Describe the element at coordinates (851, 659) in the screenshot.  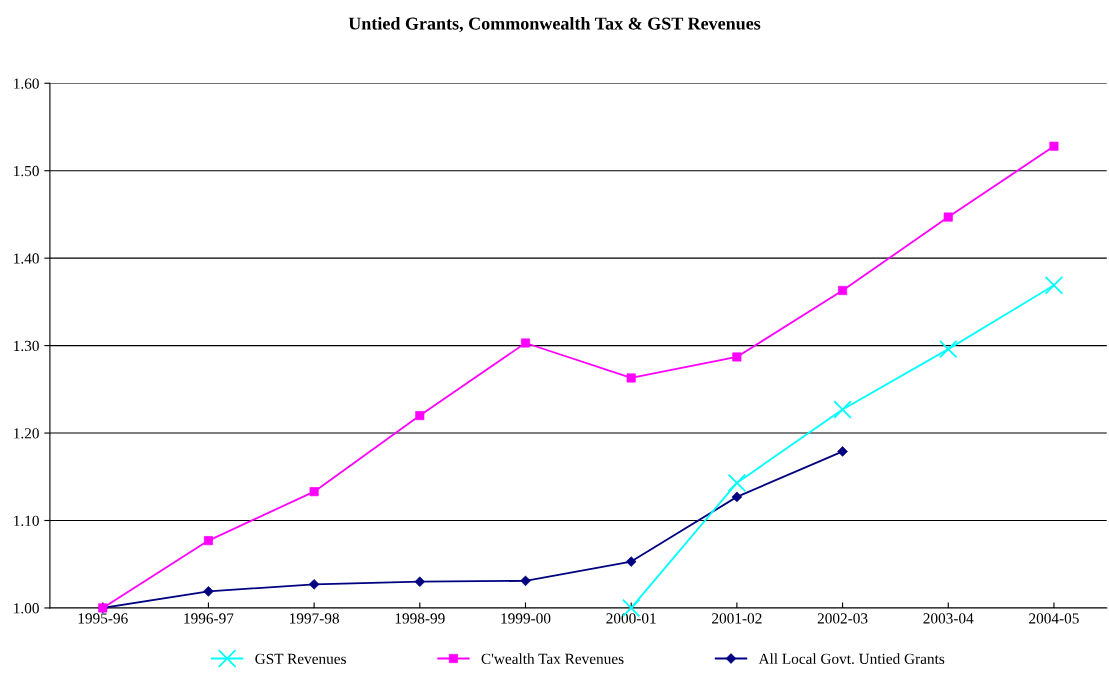
I see `legend-label: All Local Govt. Untied Grants` at that location.